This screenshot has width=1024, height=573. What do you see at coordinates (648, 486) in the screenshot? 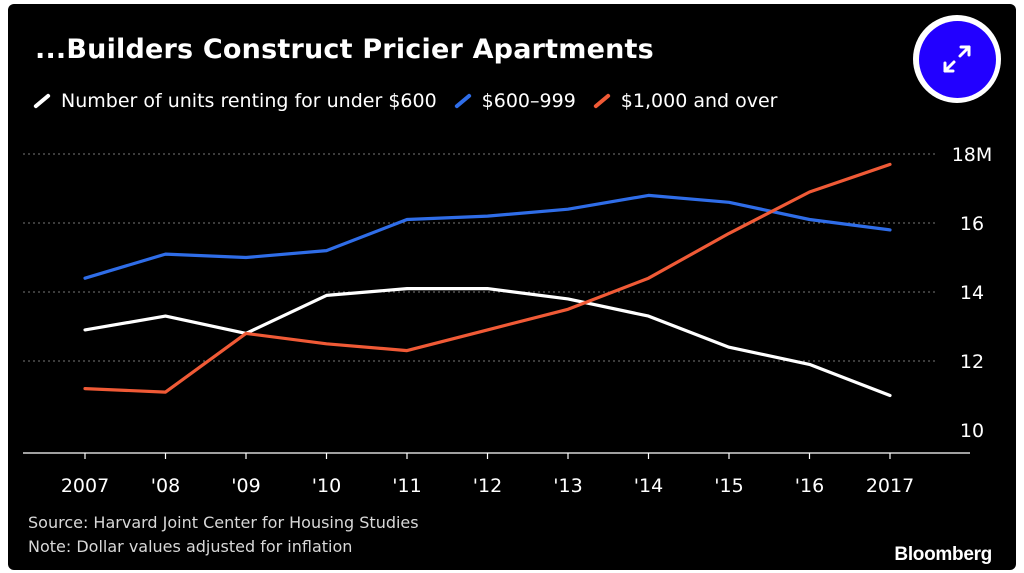
I see `x-tick-label: '14` at bounding box center [648, 486].